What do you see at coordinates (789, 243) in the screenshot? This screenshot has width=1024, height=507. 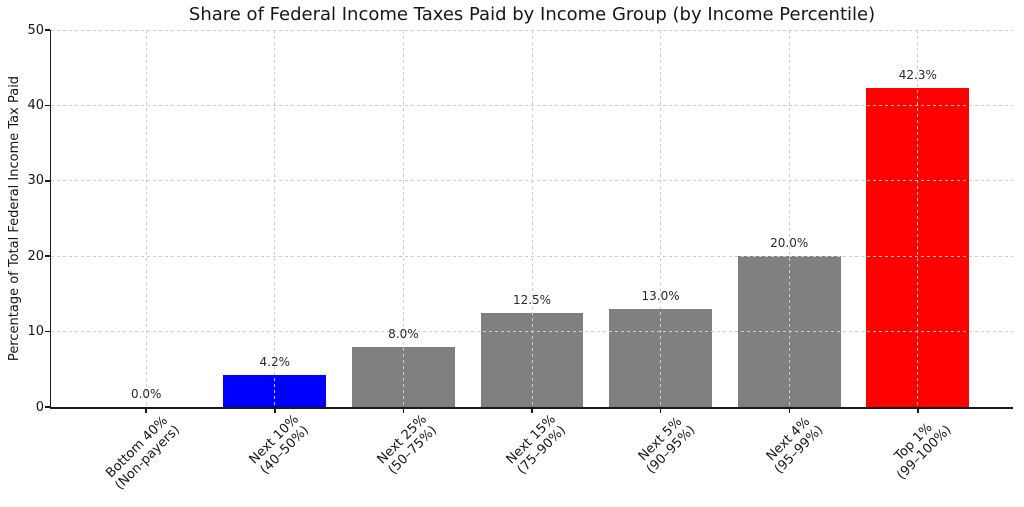 I see `bar-value-label: 20.0%` at bounding box center [789, 243].